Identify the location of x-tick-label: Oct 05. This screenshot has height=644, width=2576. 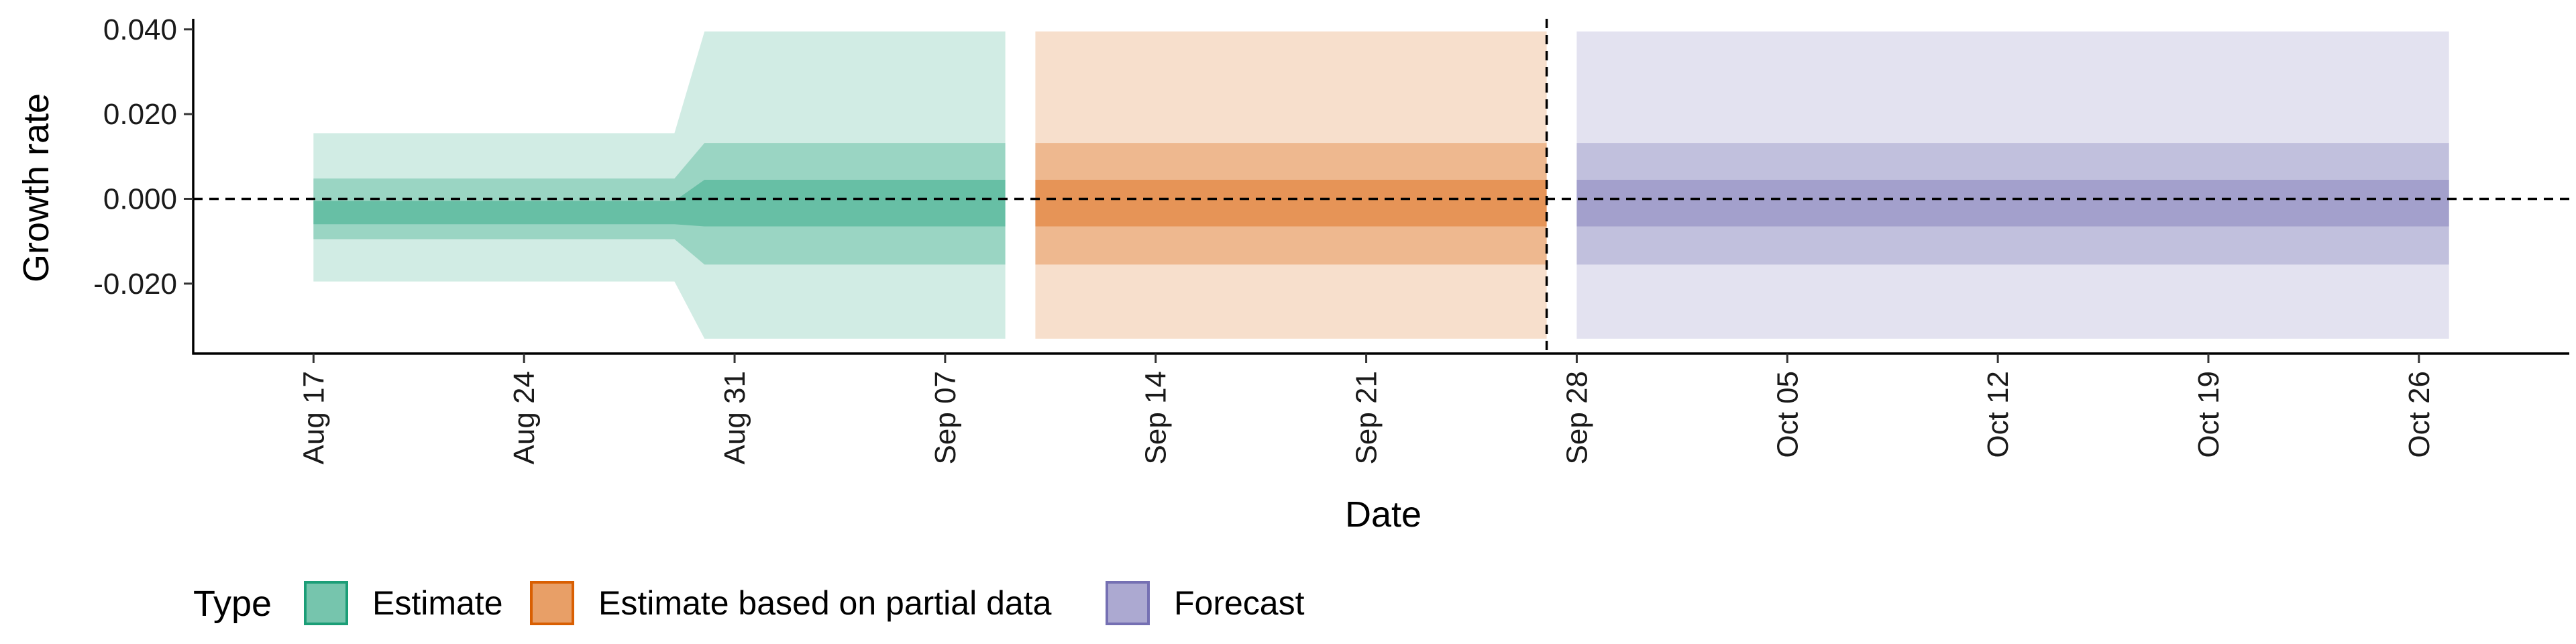
(1787, 414).